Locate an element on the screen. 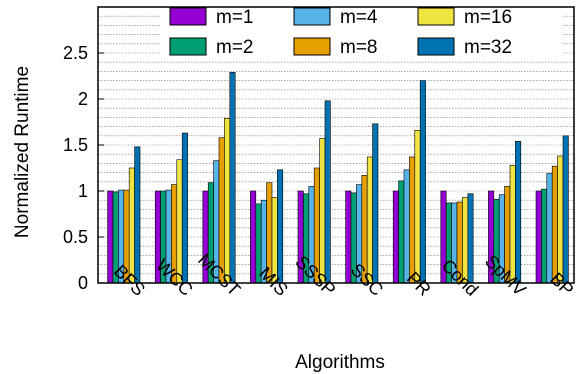 The image size is (586, 374). legend-label: m=4 is located at coordinates (359, 17).